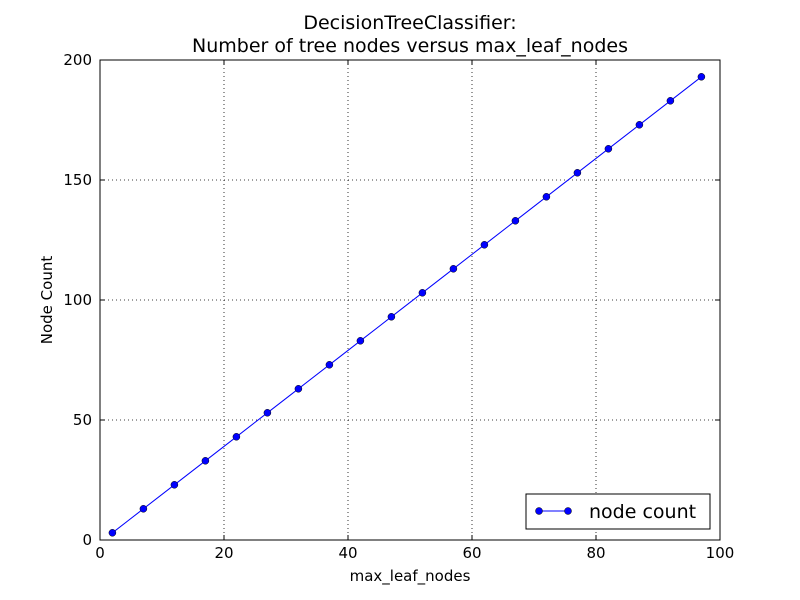  Describe the element at coordinates (539, 511) in the screenshot. I see `legend-marker-left` at that location.